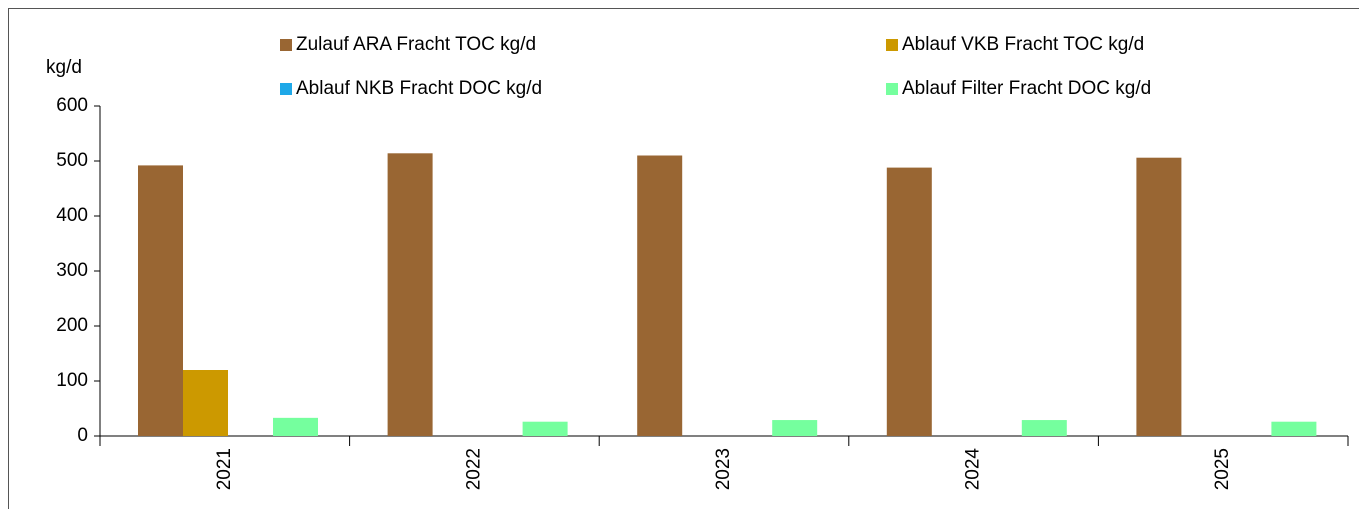  What do you see at coordinates (1023, 44) in the screenshot?
I see `legend-label: Ablauf VKB Fracht TOC kg/d` at bounding box center [1023, 44].